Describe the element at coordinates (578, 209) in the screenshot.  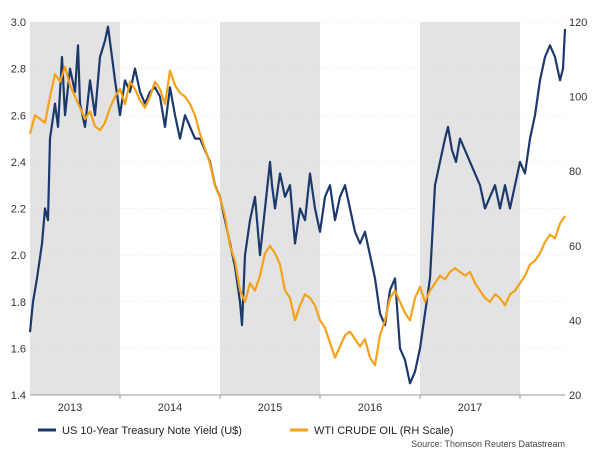
I see `right-axis-ticks: 20 40 60 80 100 120` at that location.